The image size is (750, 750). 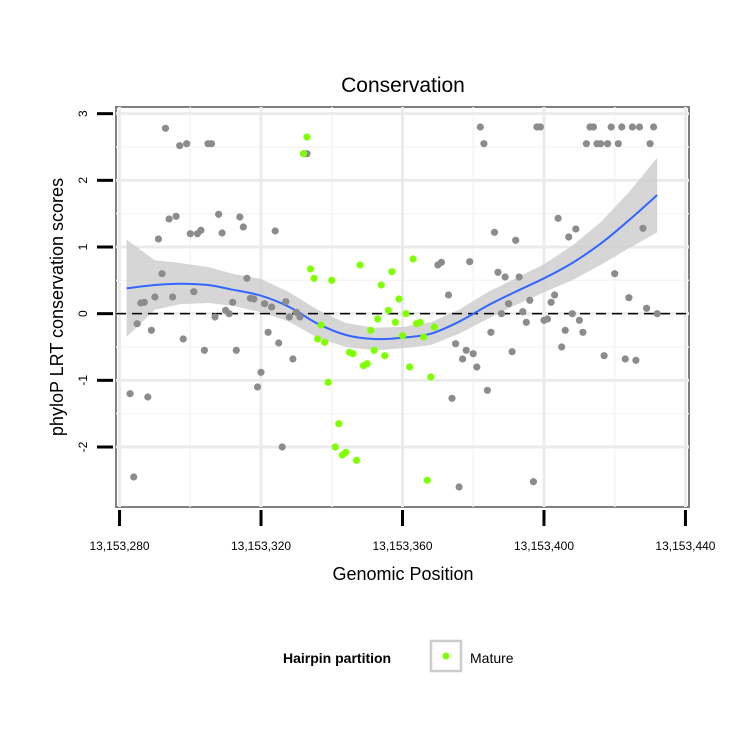 What do you see at coordinates (492, 658) in the screenshot?
I see `legend-mature-label: Mature` at bounding box center [492, 658].